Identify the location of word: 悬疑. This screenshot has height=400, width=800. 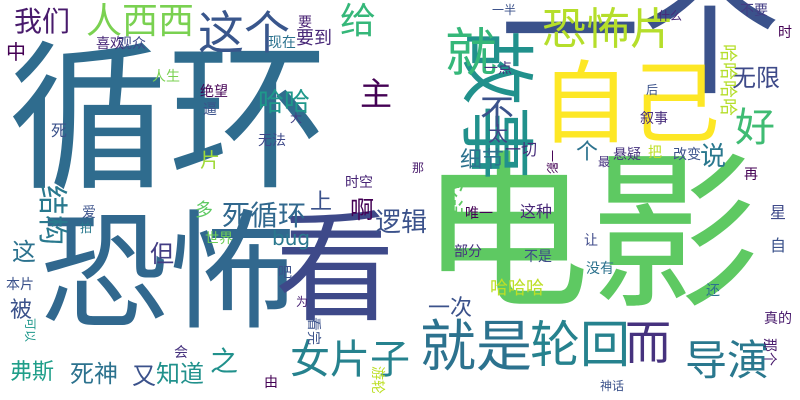
(627, 155).